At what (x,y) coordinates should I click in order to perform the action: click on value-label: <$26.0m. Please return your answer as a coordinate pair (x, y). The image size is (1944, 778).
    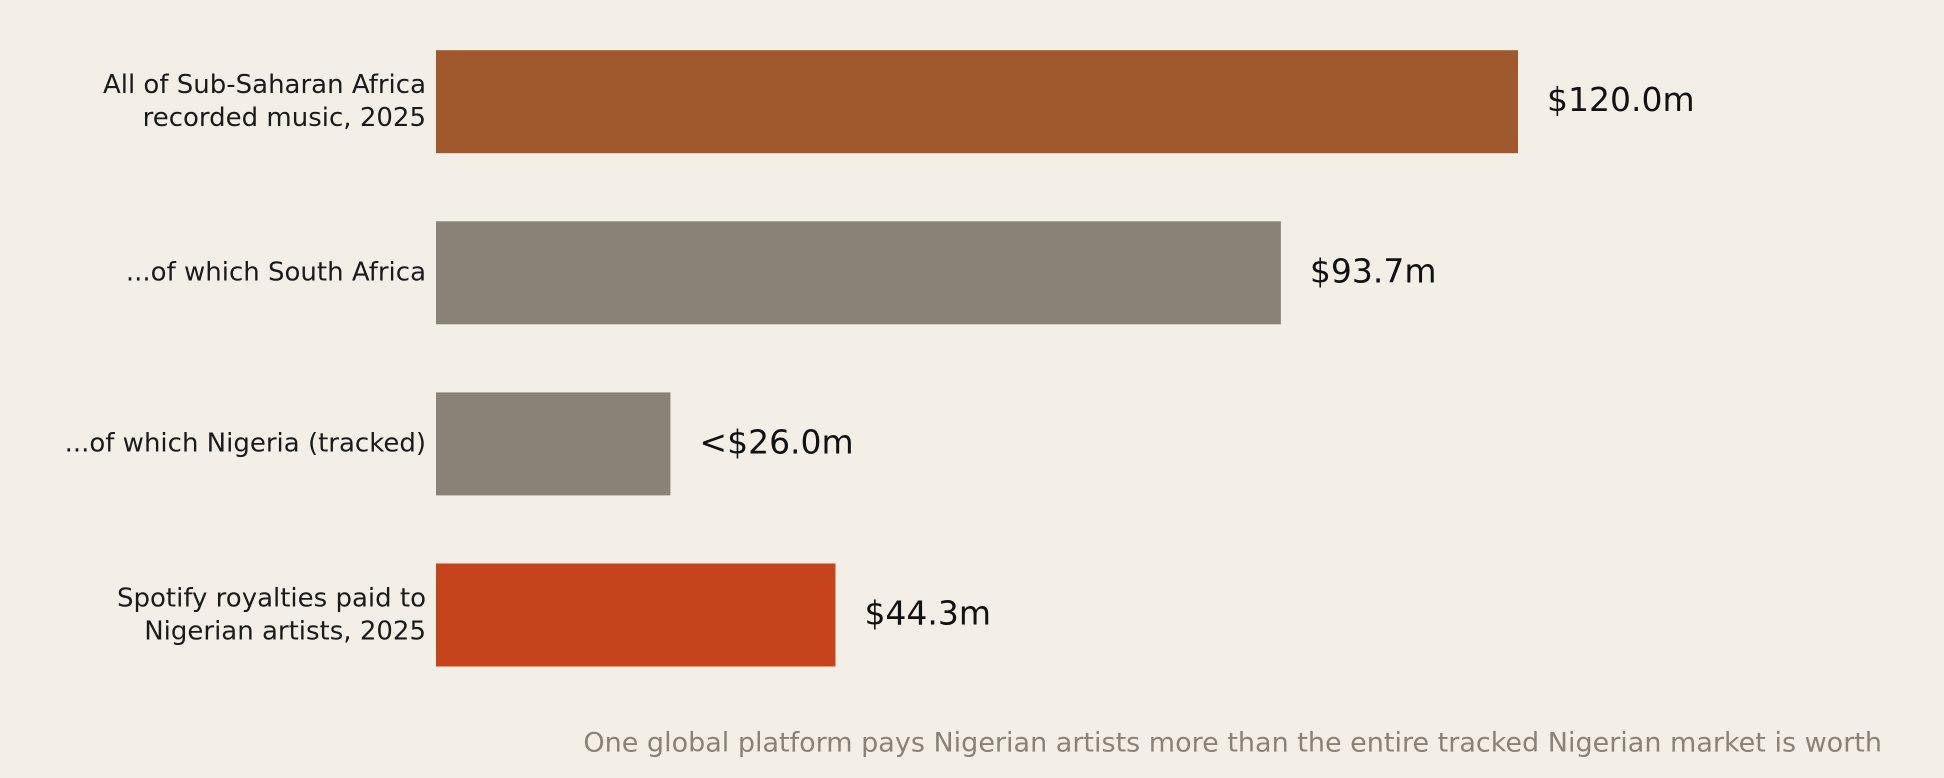
    Looking at the image, I should click on (776, 441).